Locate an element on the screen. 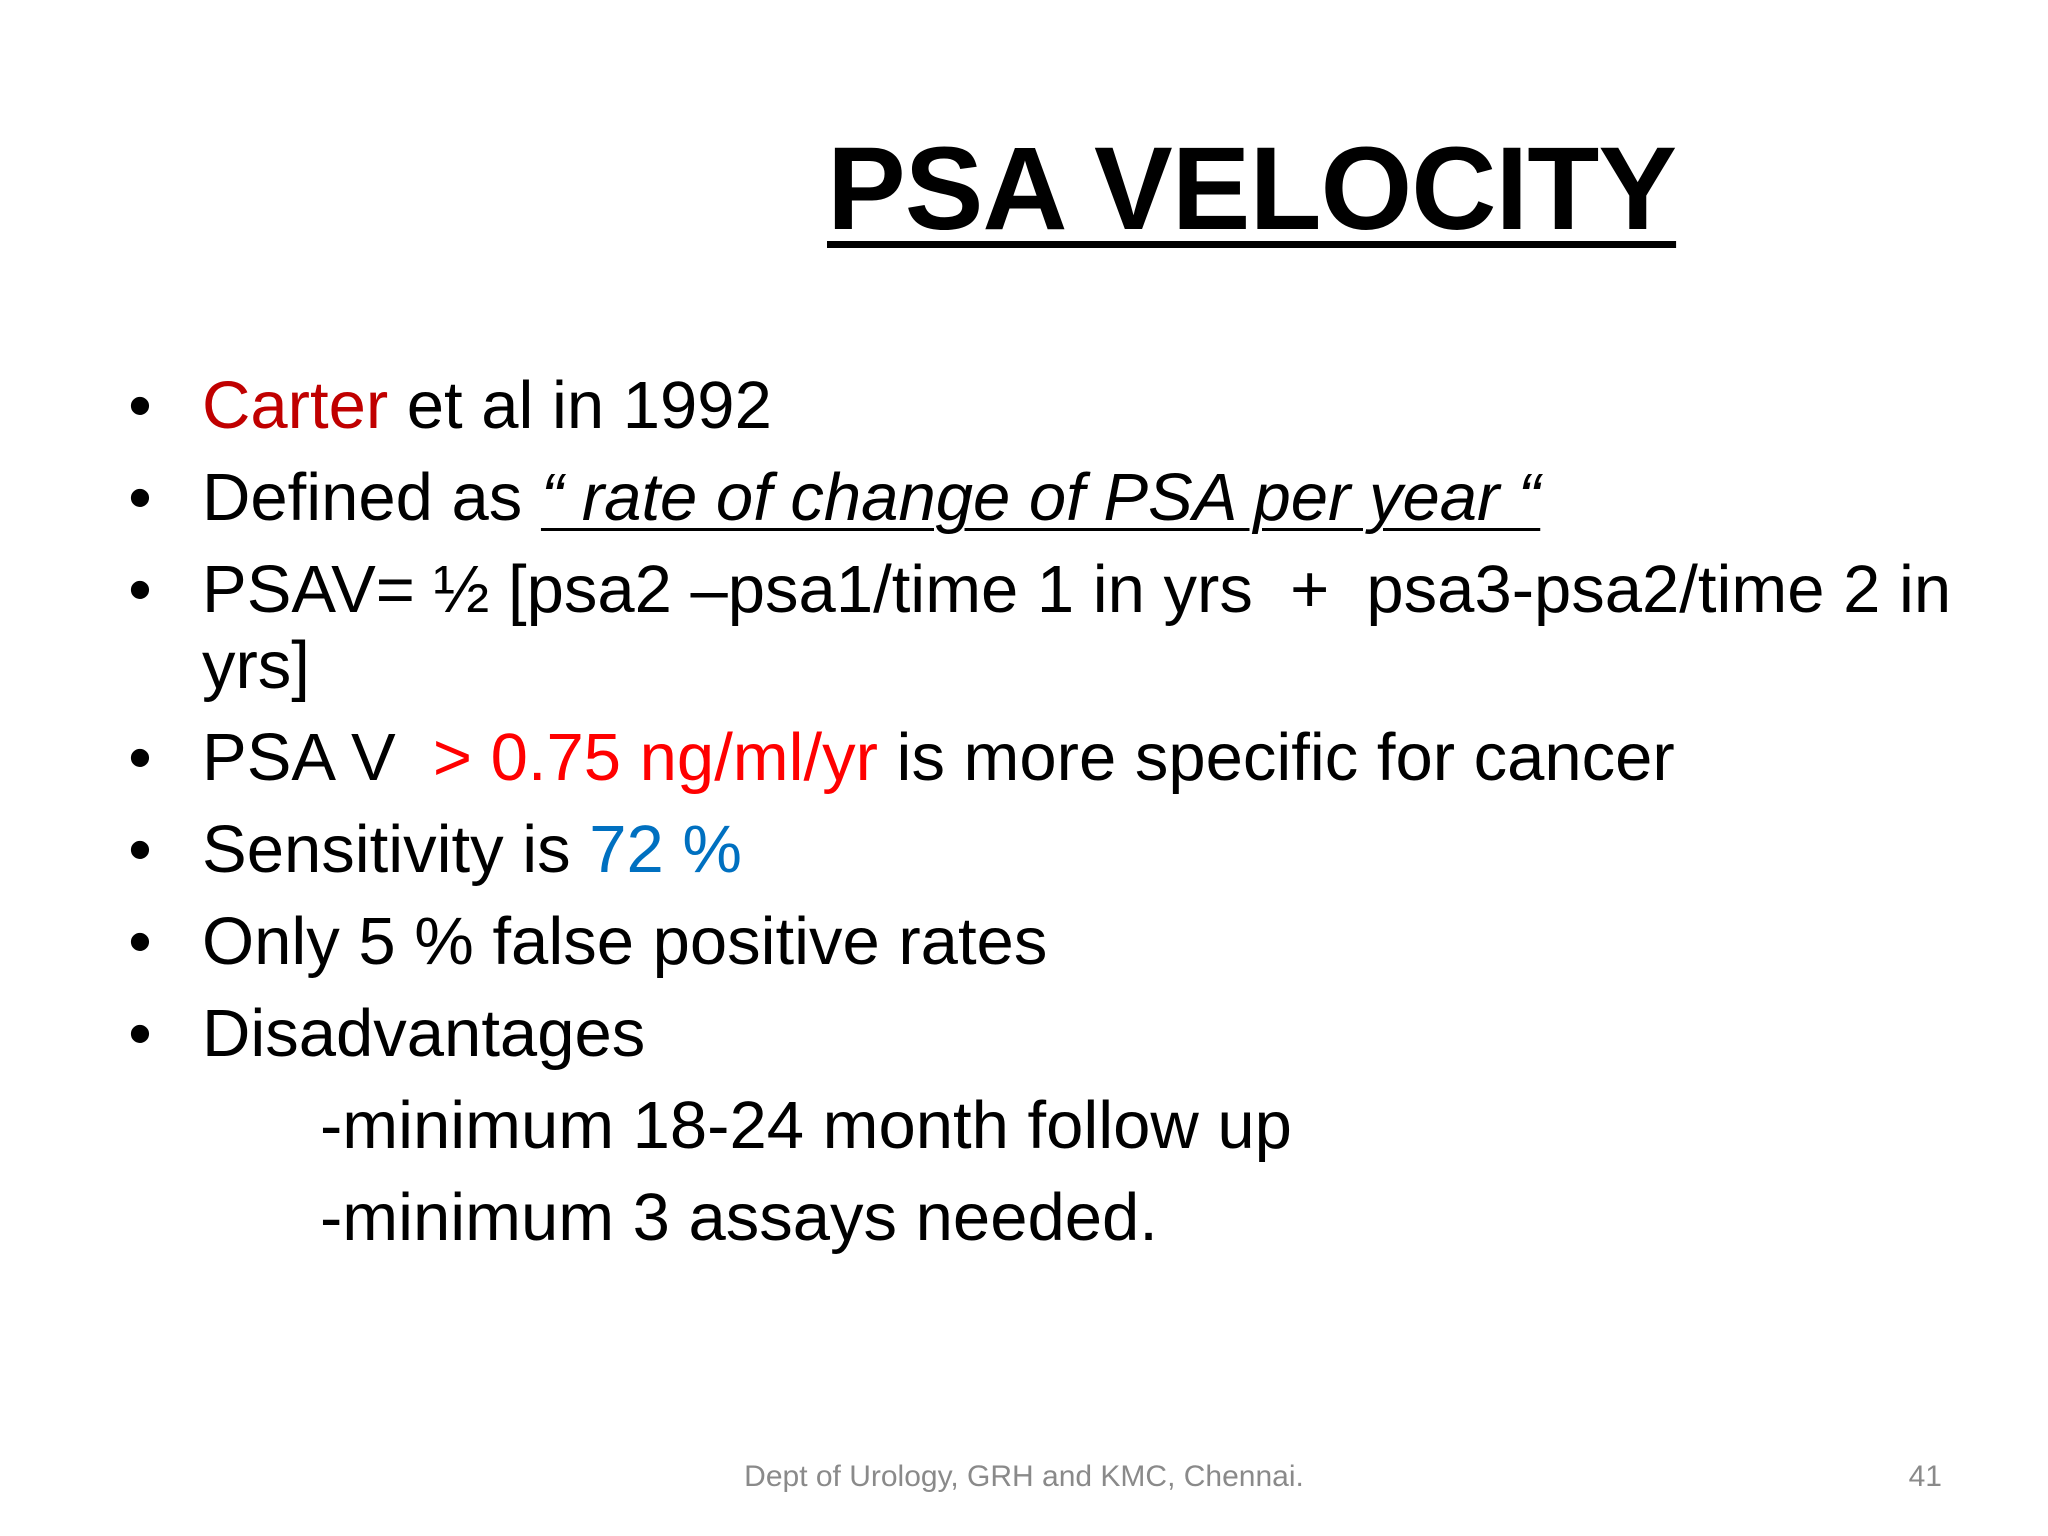 This screenshot has width=2048, height=1536. page-number: 41 is located at coordinates (1925, 1476).